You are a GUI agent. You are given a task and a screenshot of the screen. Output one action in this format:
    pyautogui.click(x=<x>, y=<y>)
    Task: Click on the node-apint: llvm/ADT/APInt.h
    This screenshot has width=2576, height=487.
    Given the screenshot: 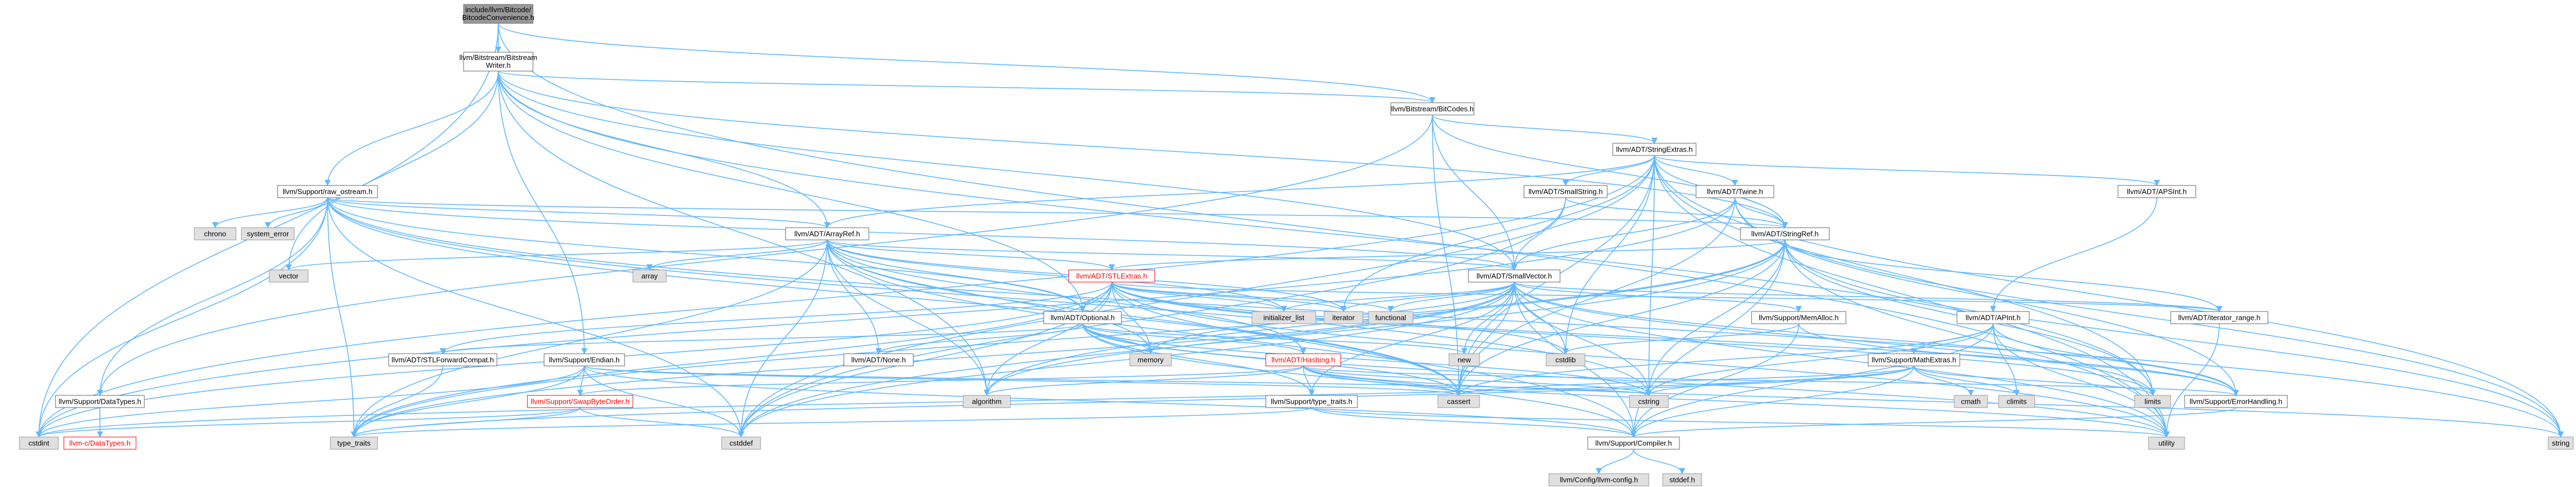 What is the action you would take?
    pyautogui.click(x=1993, y=317)
    